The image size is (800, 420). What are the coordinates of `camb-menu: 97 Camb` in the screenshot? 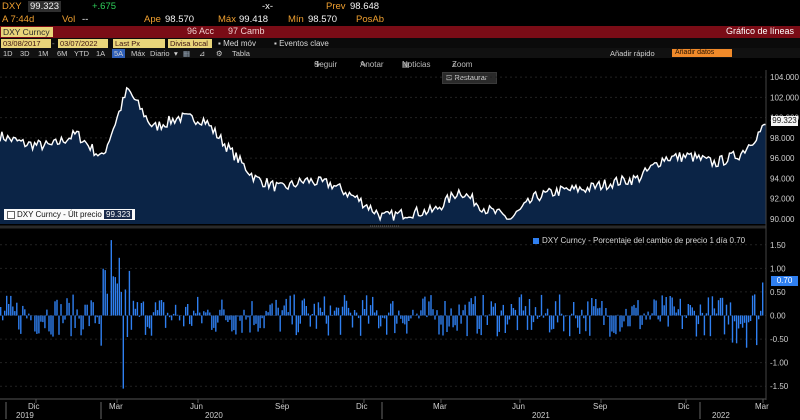 It's located at (246, 31).